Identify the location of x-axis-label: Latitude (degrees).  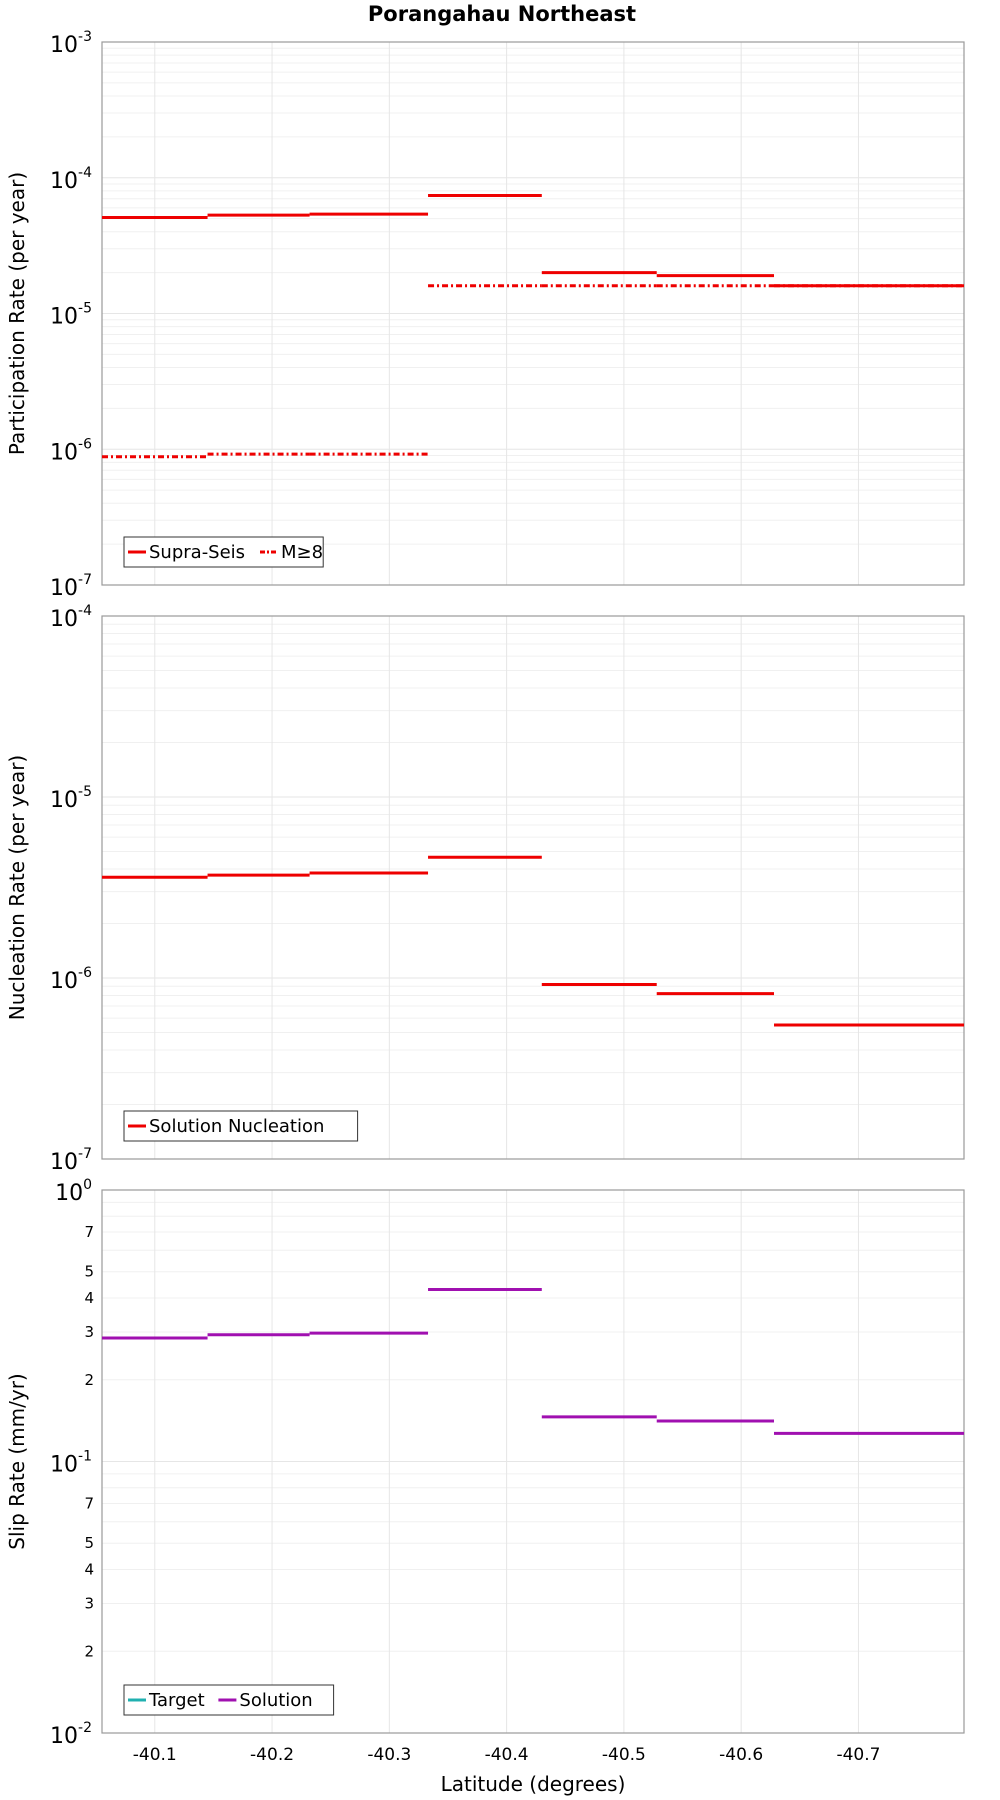
(533, 1784).